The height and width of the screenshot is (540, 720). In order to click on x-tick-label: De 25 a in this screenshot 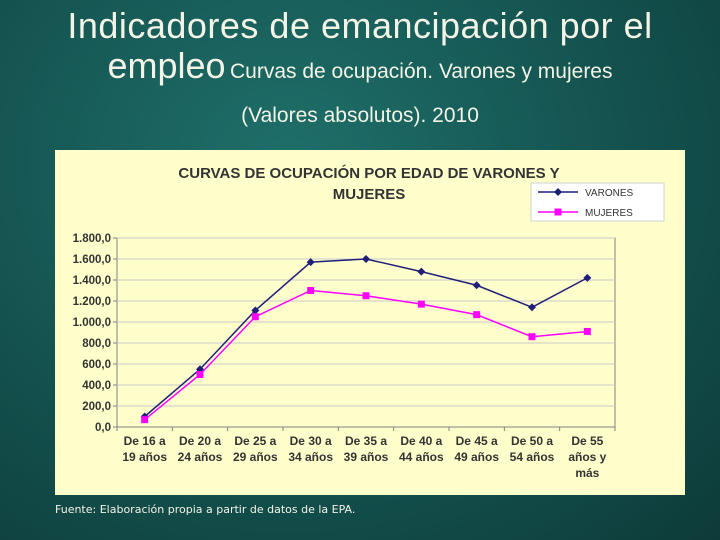, I will do `click(255, 441)`.